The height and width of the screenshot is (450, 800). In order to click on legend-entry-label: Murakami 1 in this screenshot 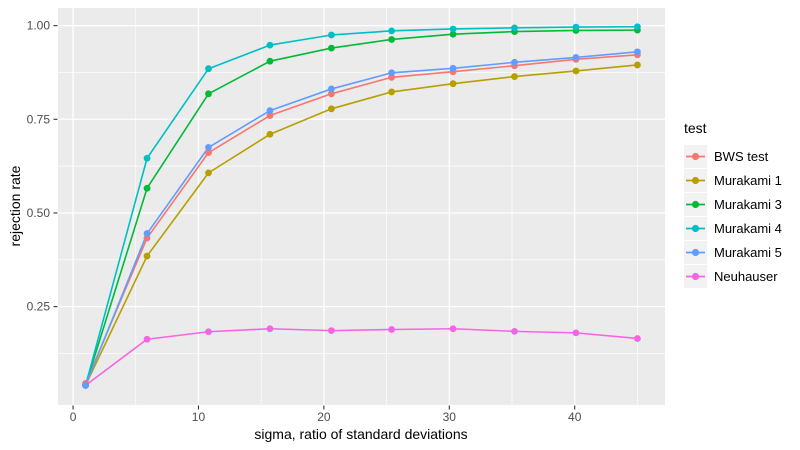, I will do `click(748, 180)`.